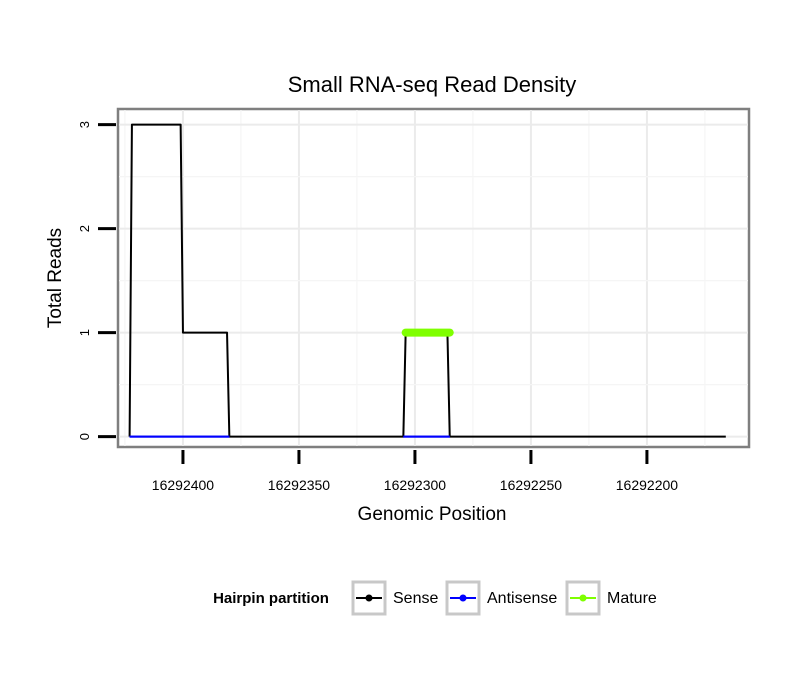  Describe the element at coordinates (55, 278) in the screenshot. I see `y-axis-label: Total Reads` at that location.